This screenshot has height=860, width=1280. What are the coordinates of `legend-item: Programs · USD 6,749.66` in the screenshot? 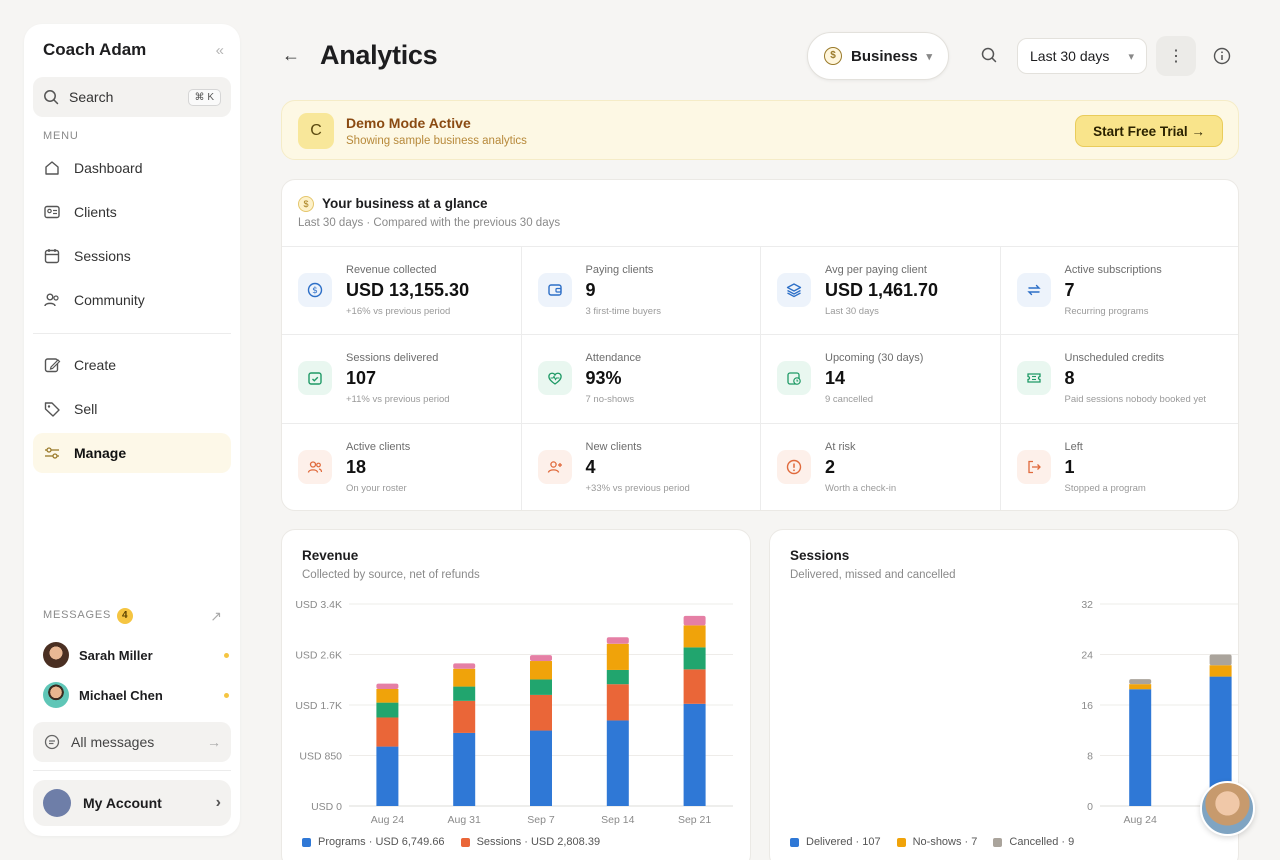 It's located at (373, 842).